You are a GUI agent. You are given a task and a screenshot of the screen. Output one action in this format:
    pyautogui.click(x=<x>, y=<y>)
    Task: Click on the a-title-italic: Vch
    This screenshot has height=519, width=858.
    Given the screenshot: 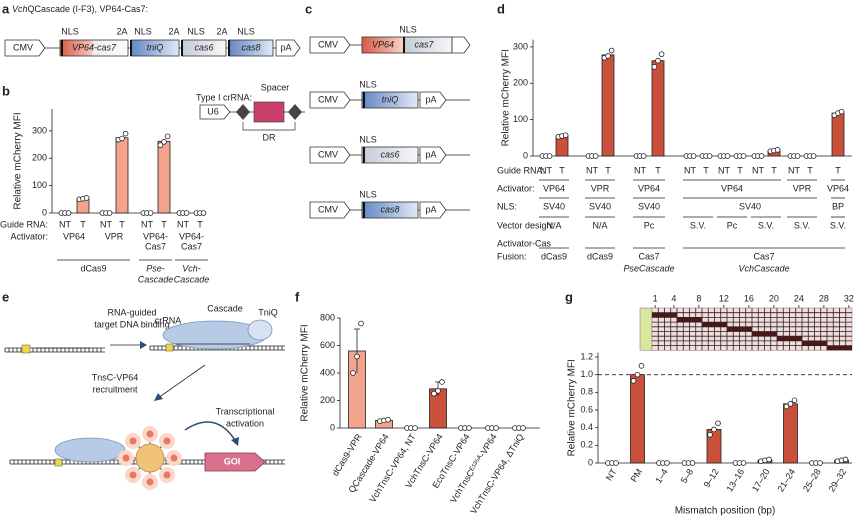 What is the action you would take?
    pyautogui.click(x=20, y=9)
    